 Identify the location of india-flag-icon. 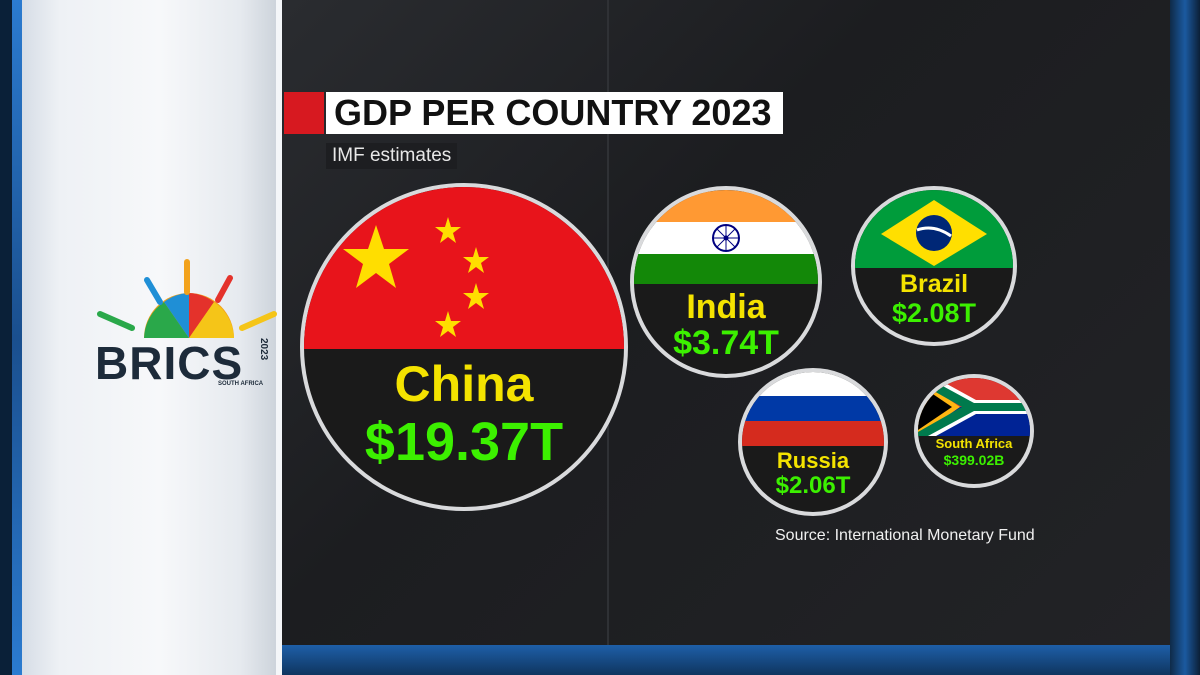
(726, 237).